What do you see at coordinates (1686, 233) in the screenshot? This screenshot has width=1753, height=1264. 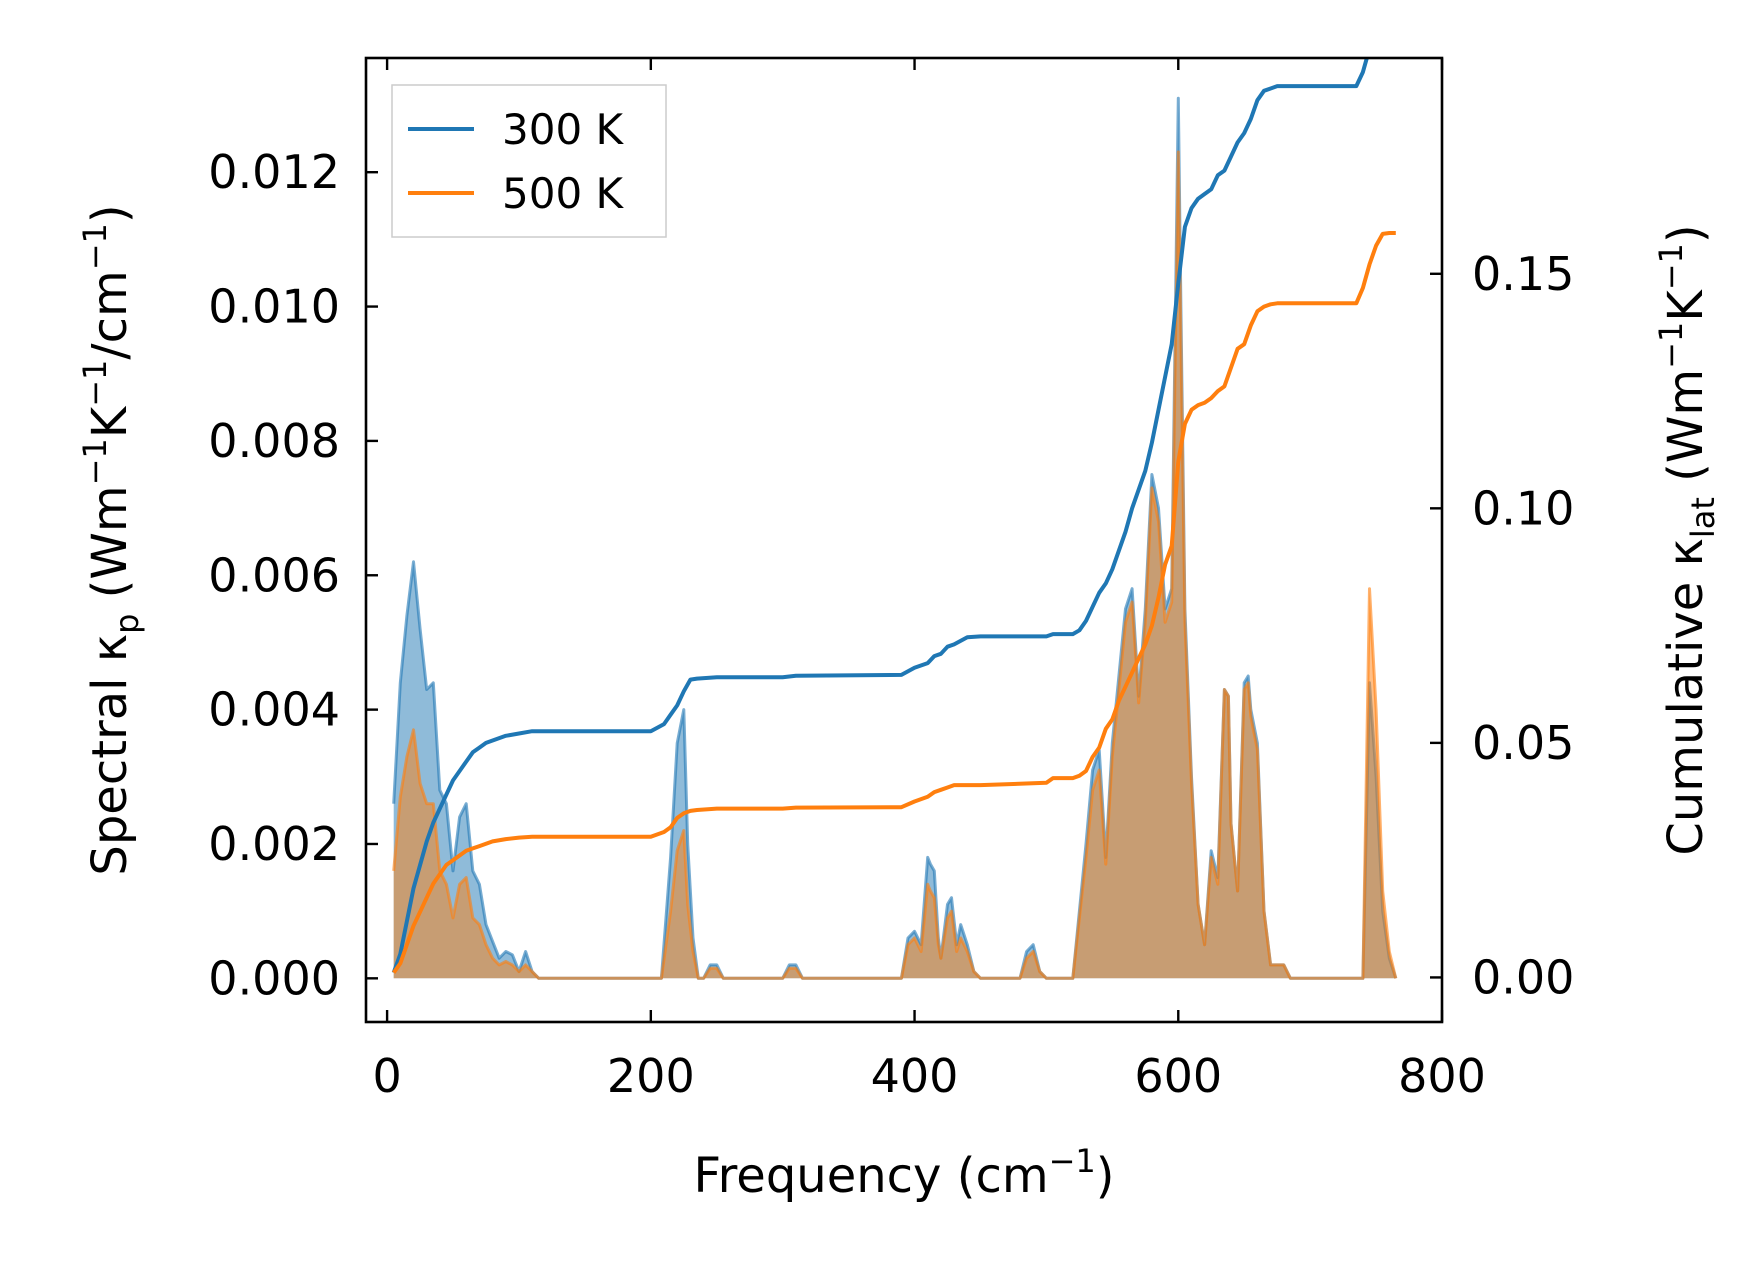 I see `y-right-unit-c: )` at bounding box center [1686, 233].